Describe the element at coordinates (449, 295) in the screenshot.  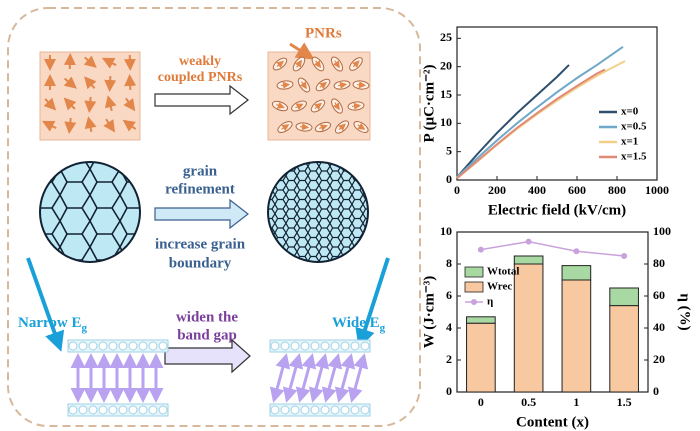
I see `y-tick-label: 6` at that location.